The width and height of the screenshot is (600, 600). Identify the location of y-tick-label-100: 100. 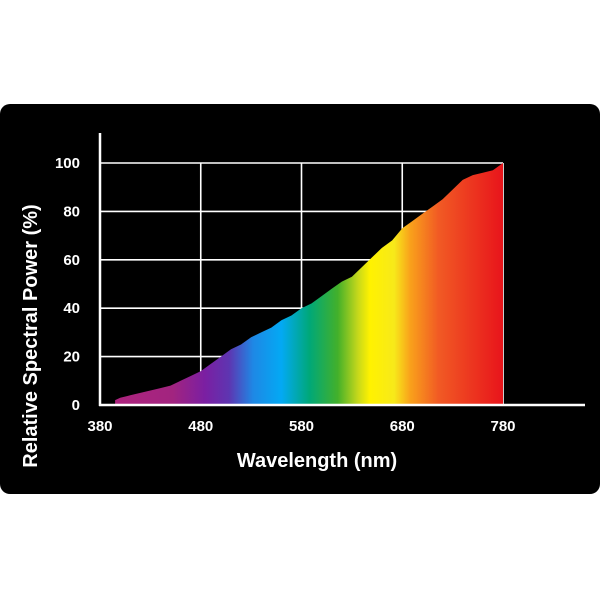
(67, 163).